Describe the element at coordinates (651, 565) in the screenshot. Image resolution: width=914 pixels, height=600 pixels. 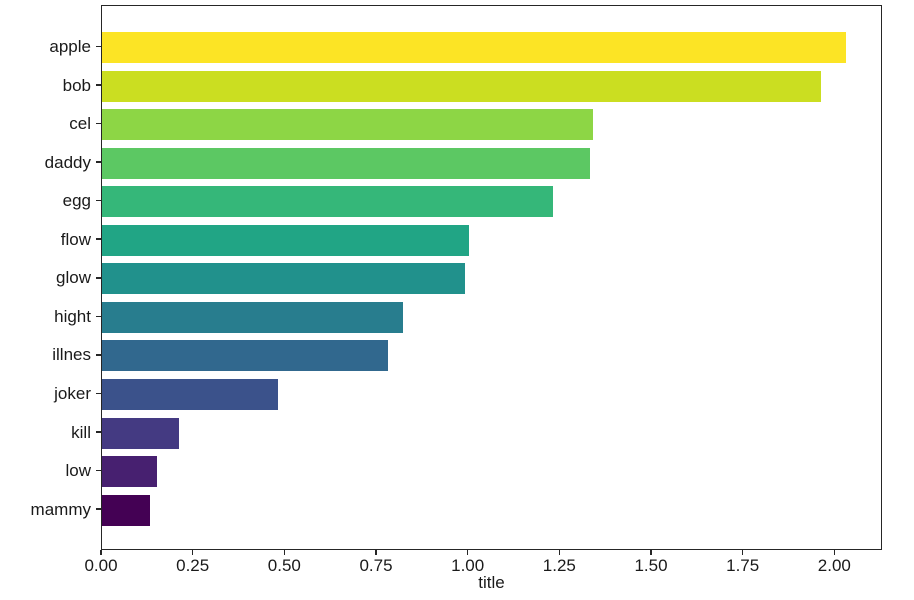
I see `x-tick-label-1.50: 1.50` at that location.